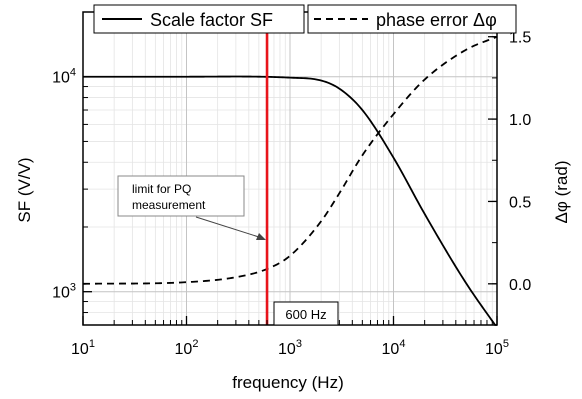 This screenshot has width=582, height=399. I want to click on annotation-arrow-line, so click(229, 227).